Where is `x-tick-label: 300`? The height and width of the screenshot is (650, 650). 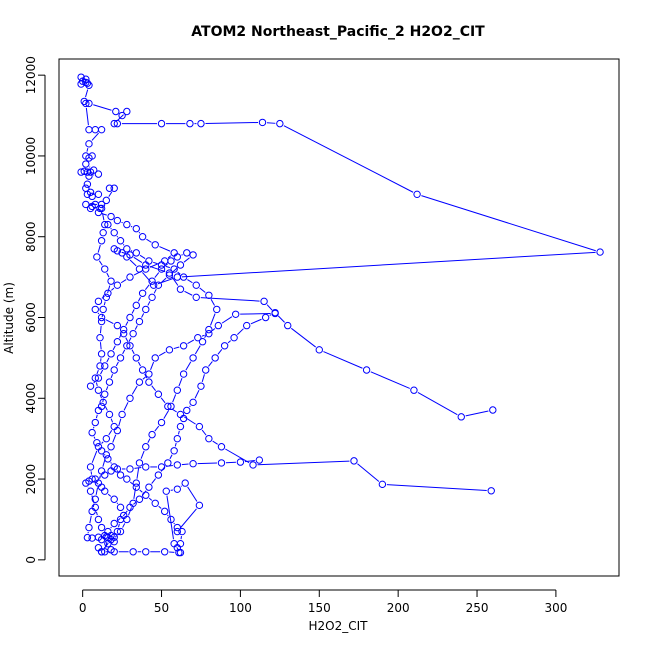
x-tick-label: 300 is located at coordinates (555, 608).